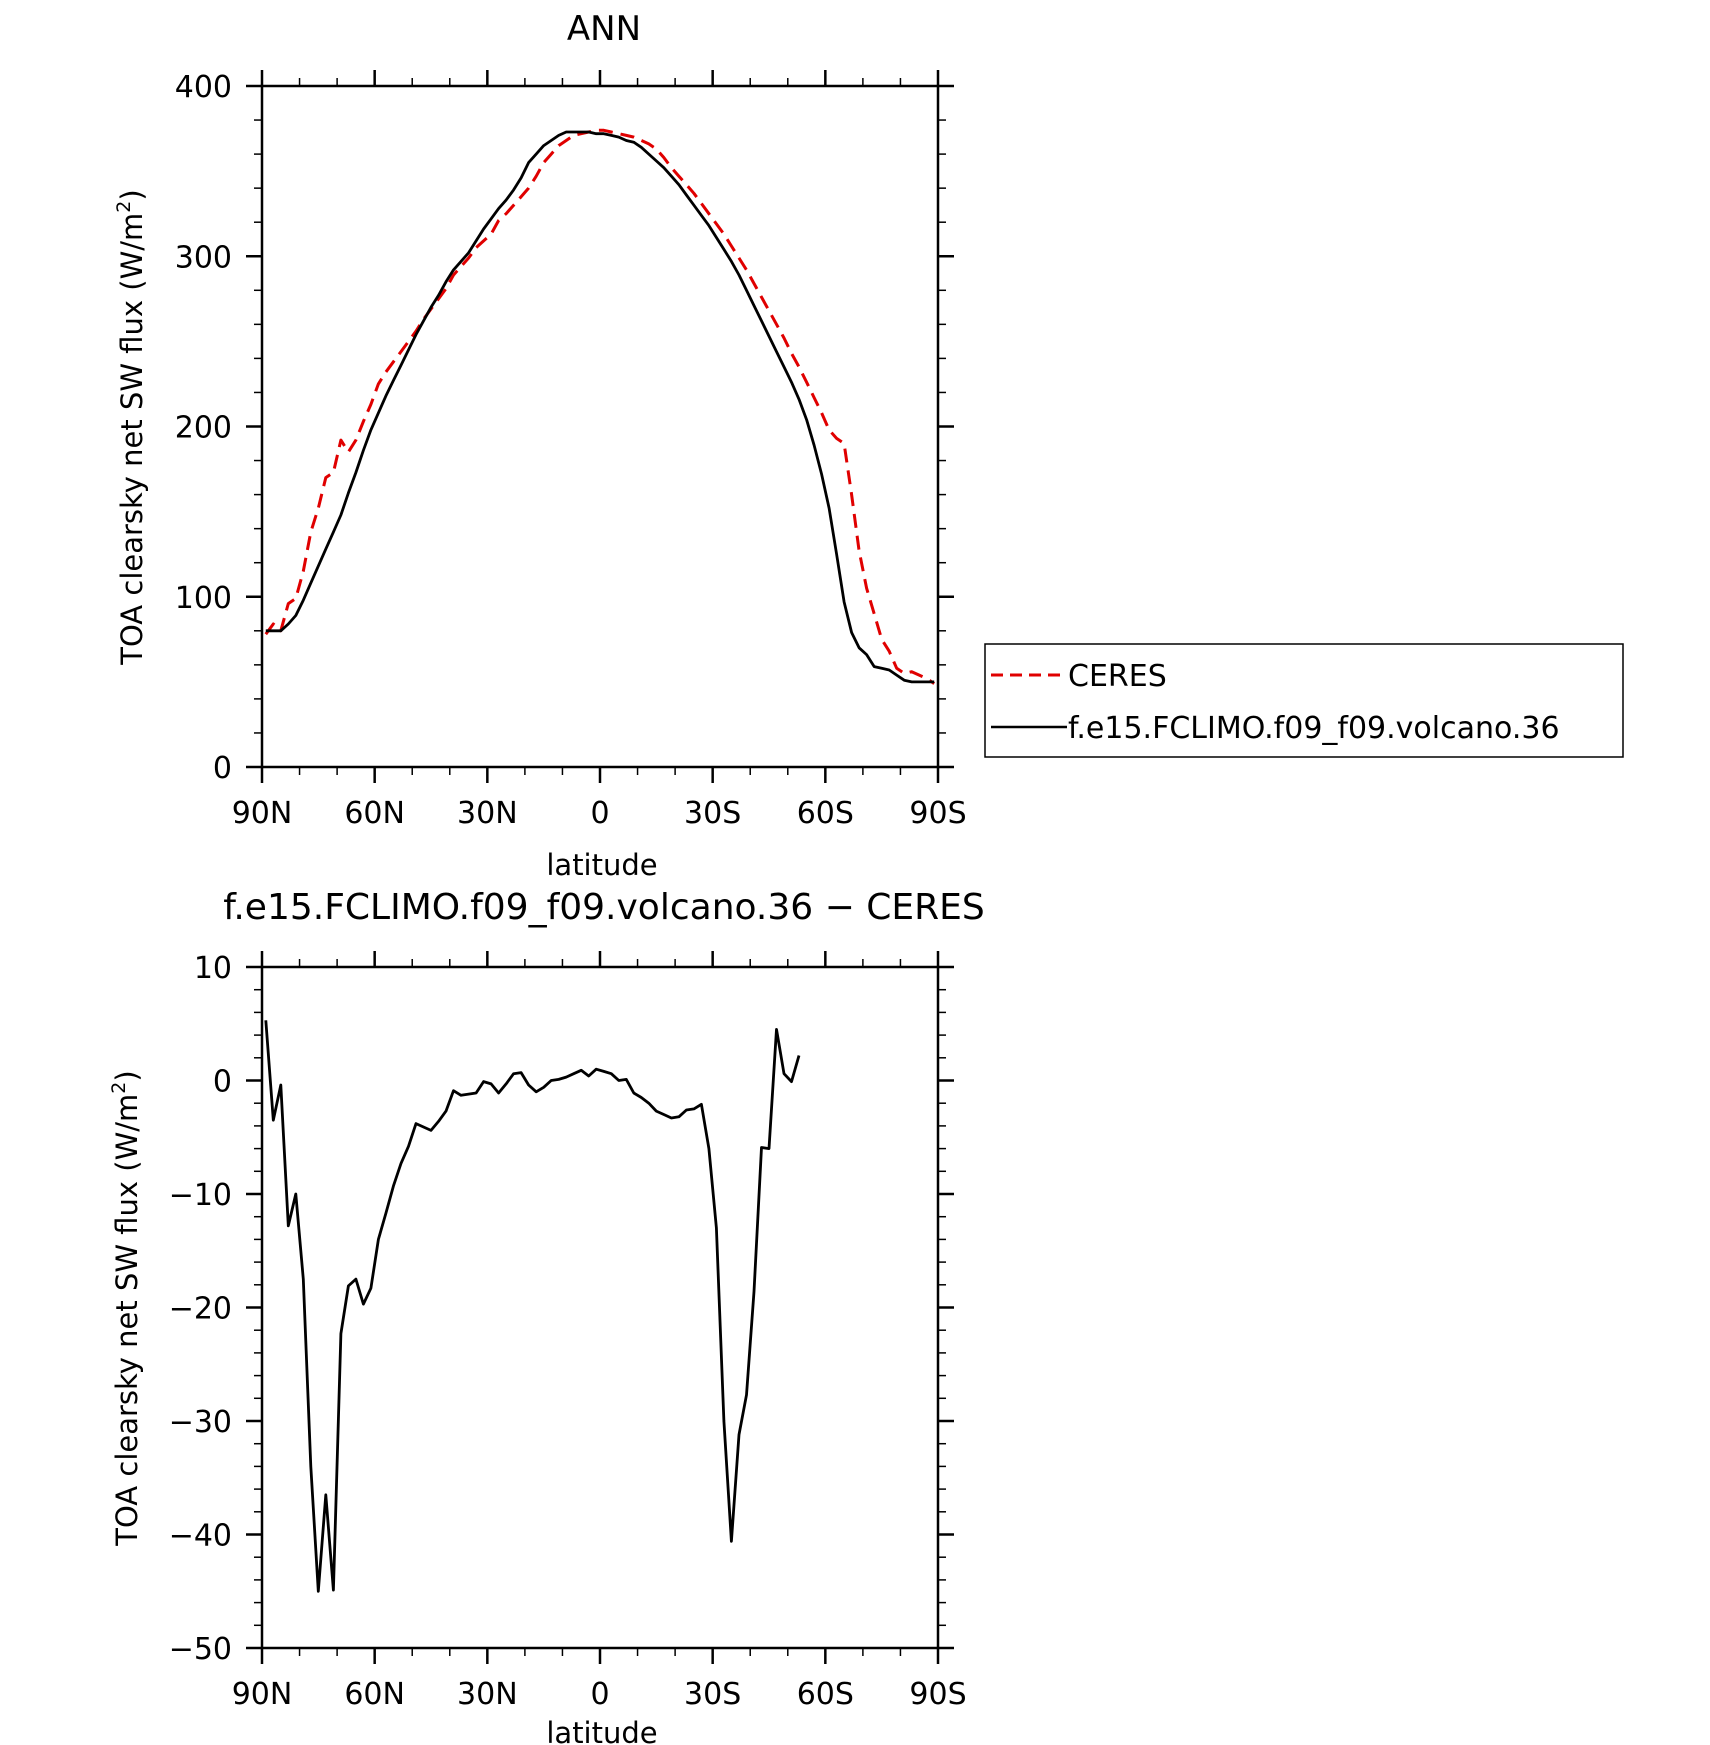  I want to click on bottom-panel-title: f.e15.FCLIMO.f09_f09.volcano.36 − CERES, so click(603, 907).